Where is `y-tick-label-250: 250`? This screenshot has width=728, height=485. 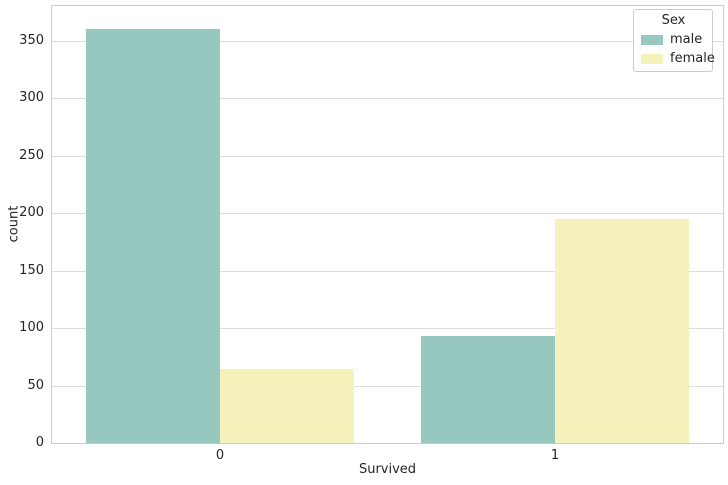
y-tick-label-250: 250 is located at coordinates (31, 155).